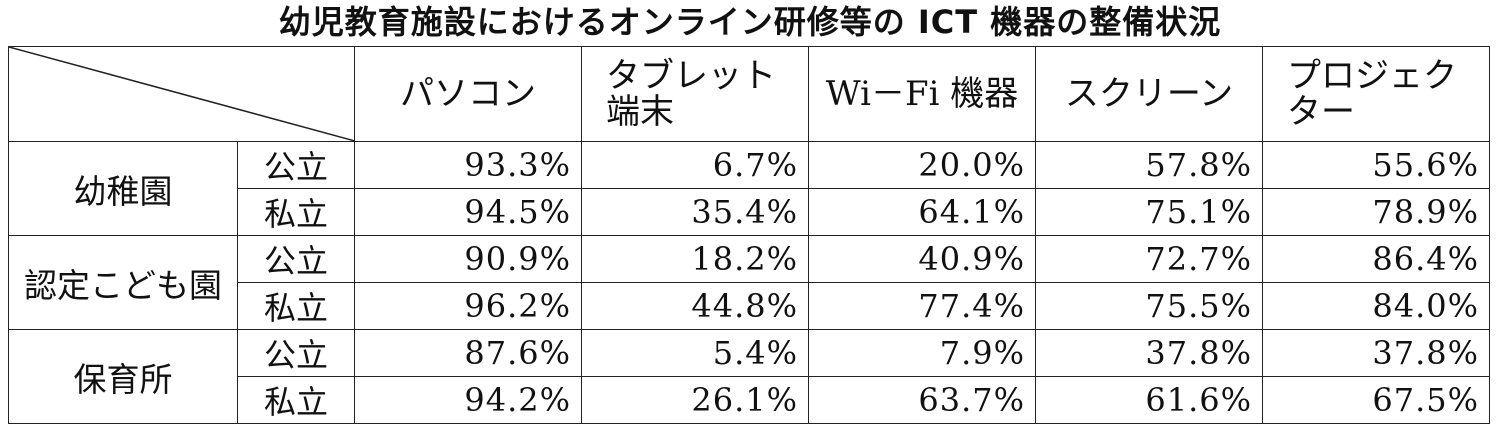 This screenshot has height=439, width=1500. What do you see at coordinates (1376, 306) in the screenshot?
I see `value-cell: 84.0%` at bounding box center [1376, 306].